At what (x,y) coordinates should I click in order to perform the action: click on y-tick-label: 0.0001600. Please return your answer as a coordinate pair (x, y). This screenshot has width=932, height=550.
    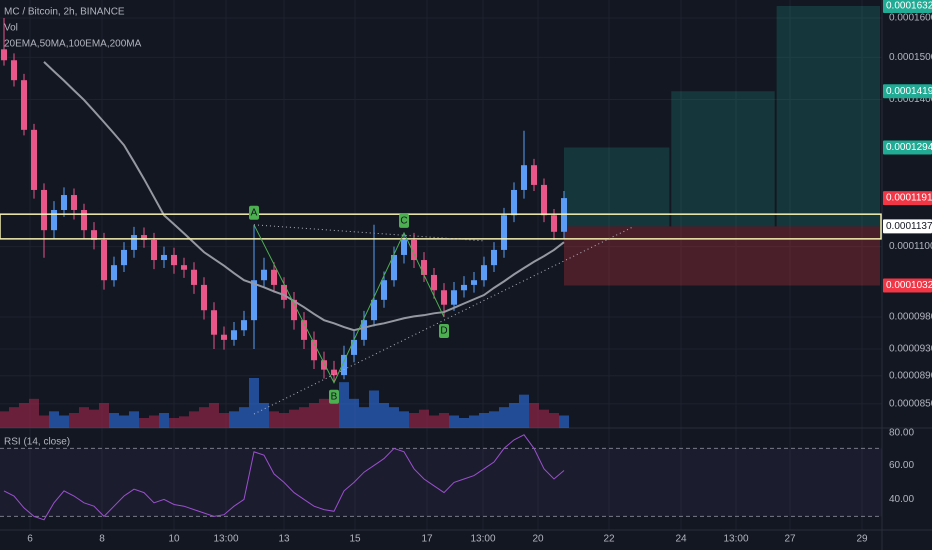
    Looking at the image, I should click on (910, 18).